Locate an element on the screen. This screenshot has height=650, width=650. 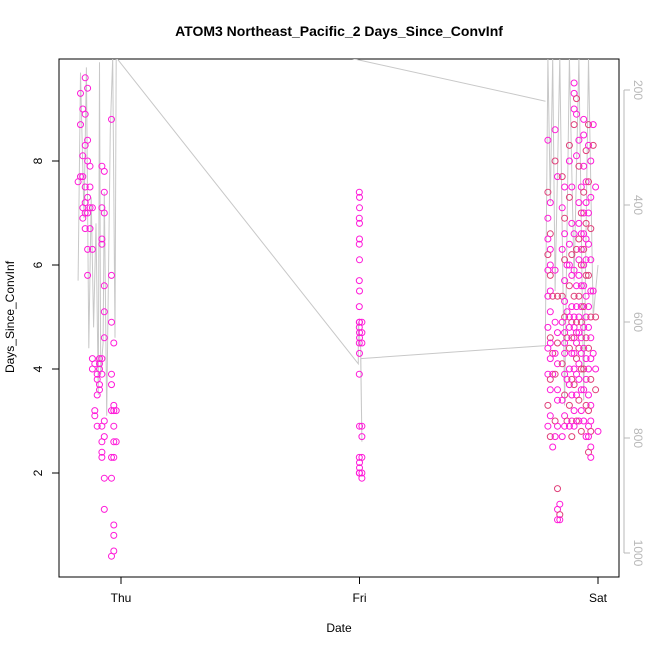
x-axis-label: Date is located at coordinates (339, 628).